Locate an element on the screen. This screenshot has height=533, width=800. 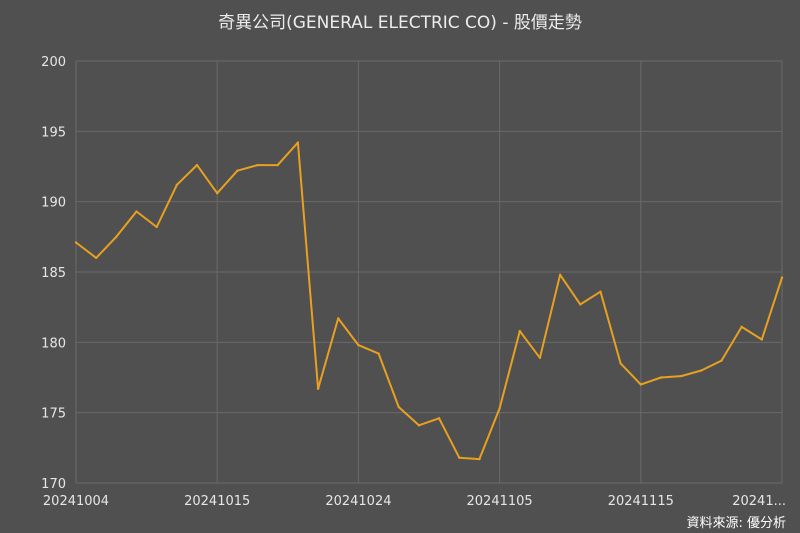
x-tick-label: 20241015 is located at coordinates (217, 501).